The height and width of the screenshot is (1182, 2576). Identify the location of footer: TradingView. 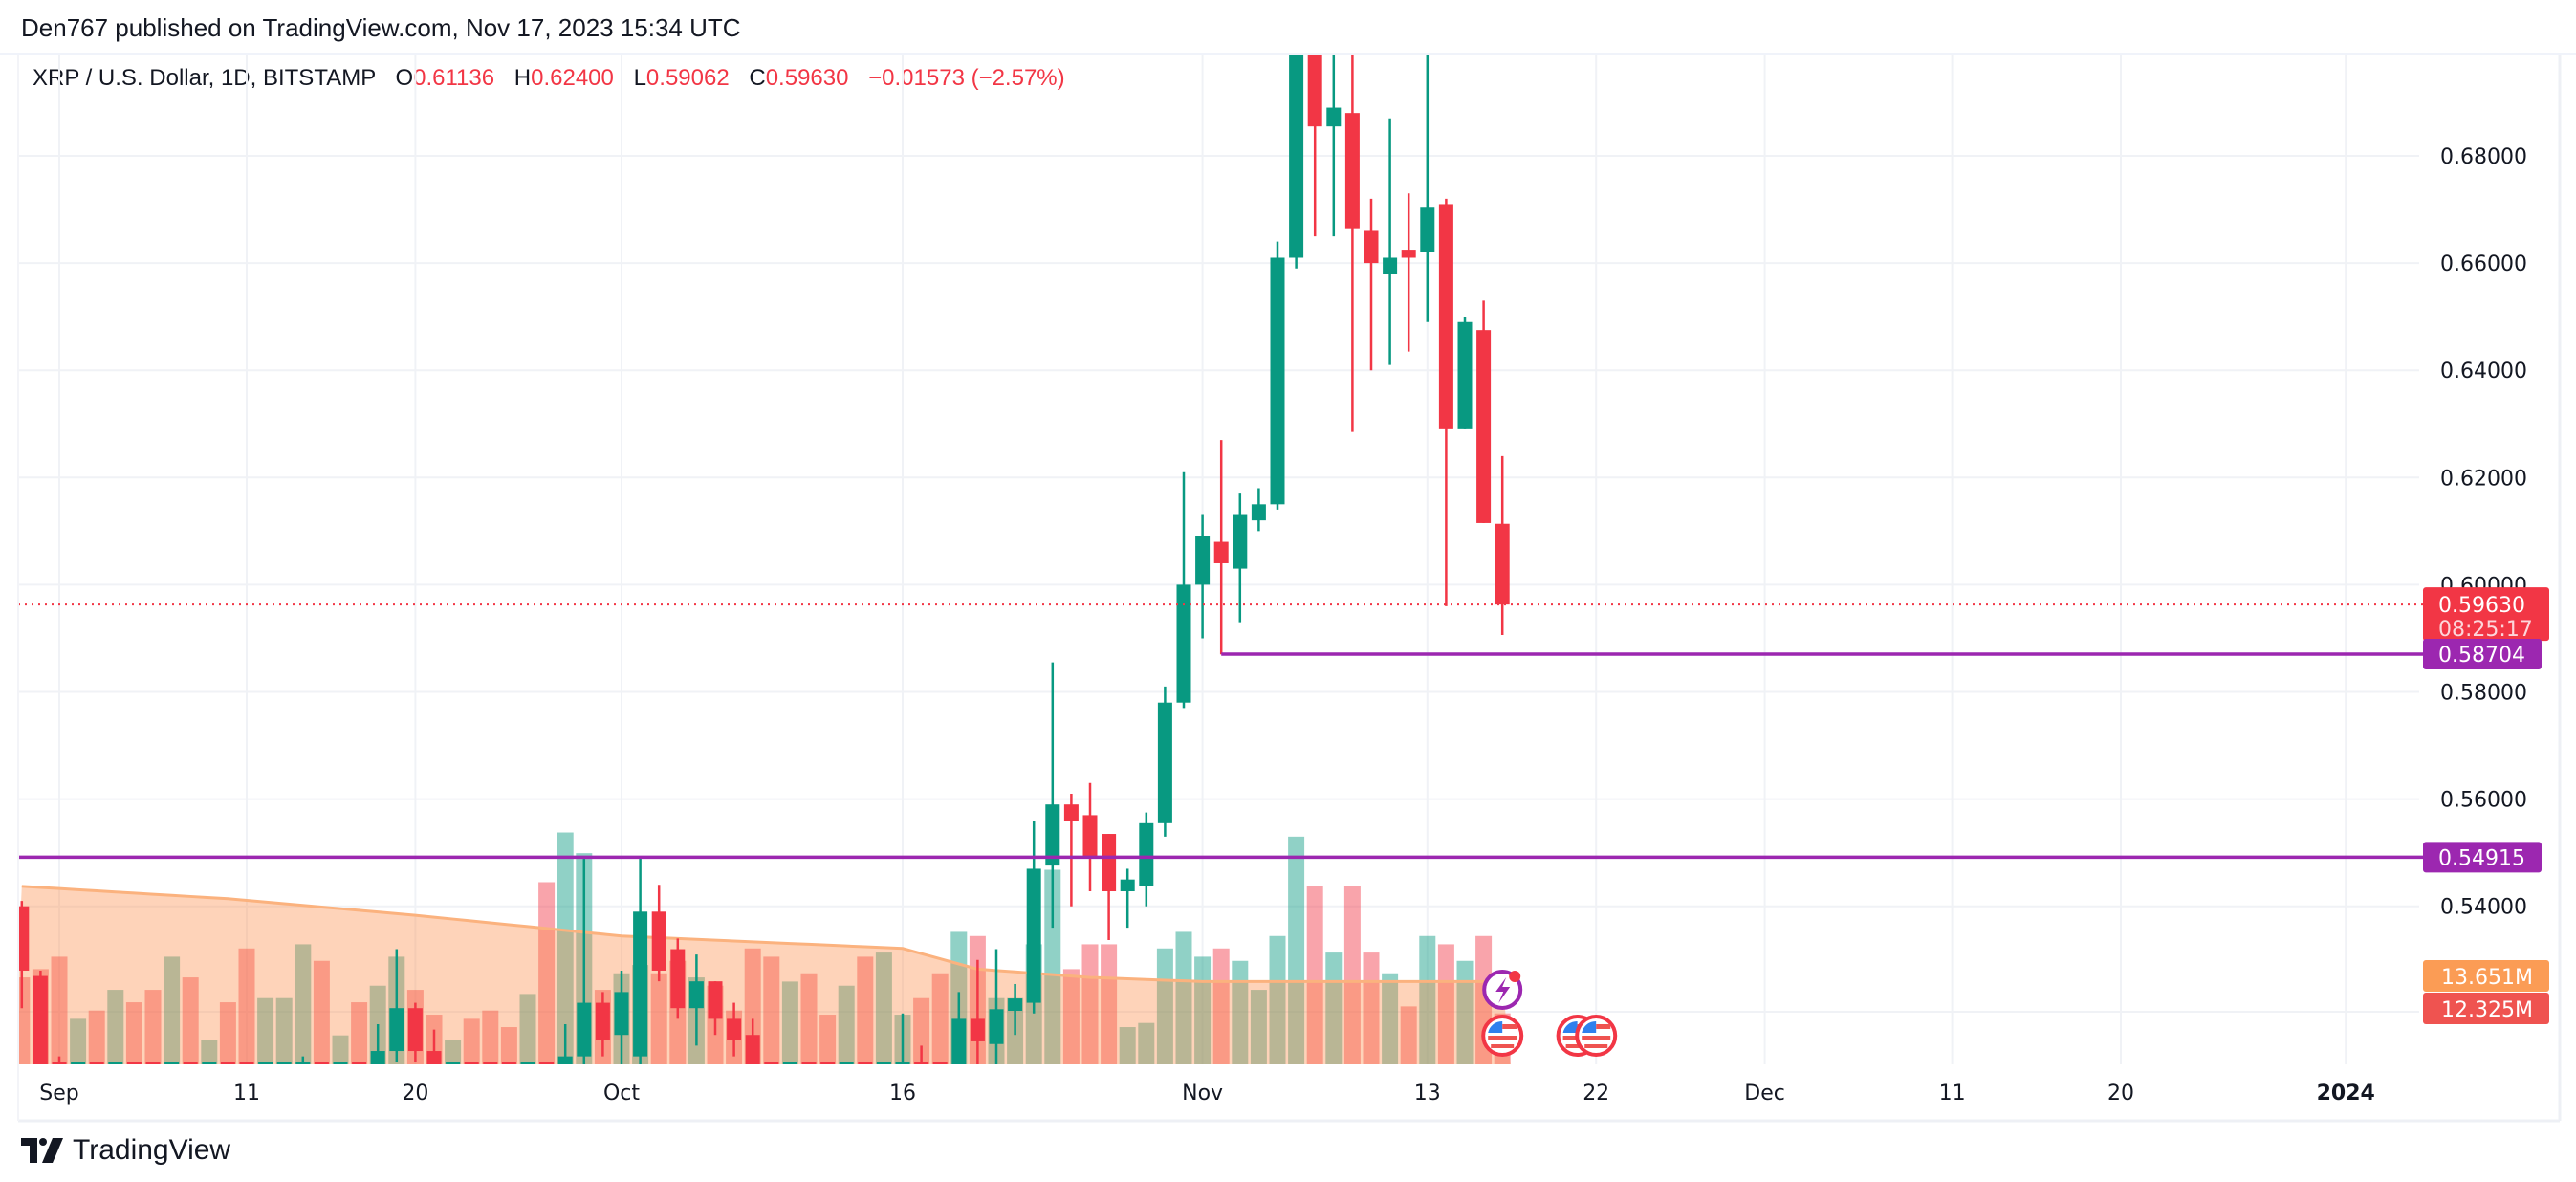
(125, 1150).